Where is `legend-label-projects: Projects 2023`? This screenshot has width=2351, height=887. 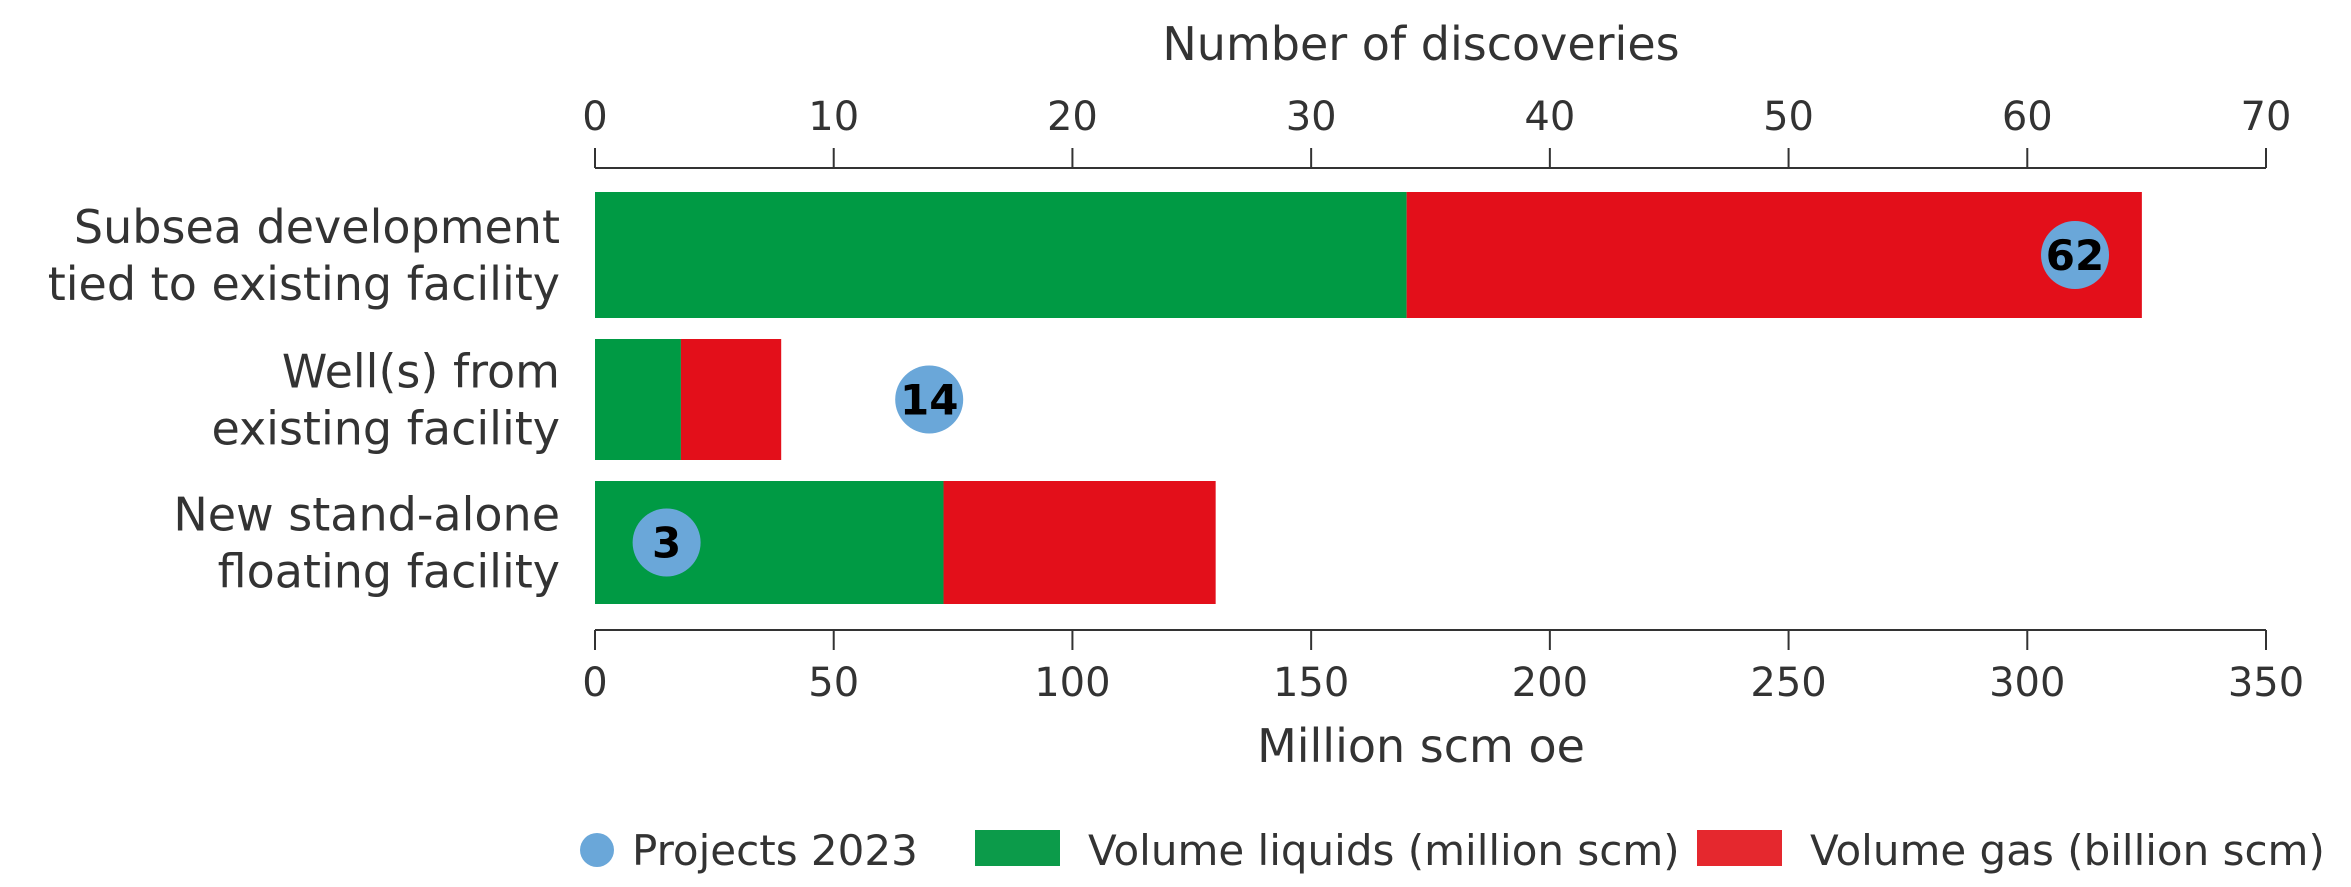
legend-label-projects: Projects 2023 is located at coordinates (775, 850).